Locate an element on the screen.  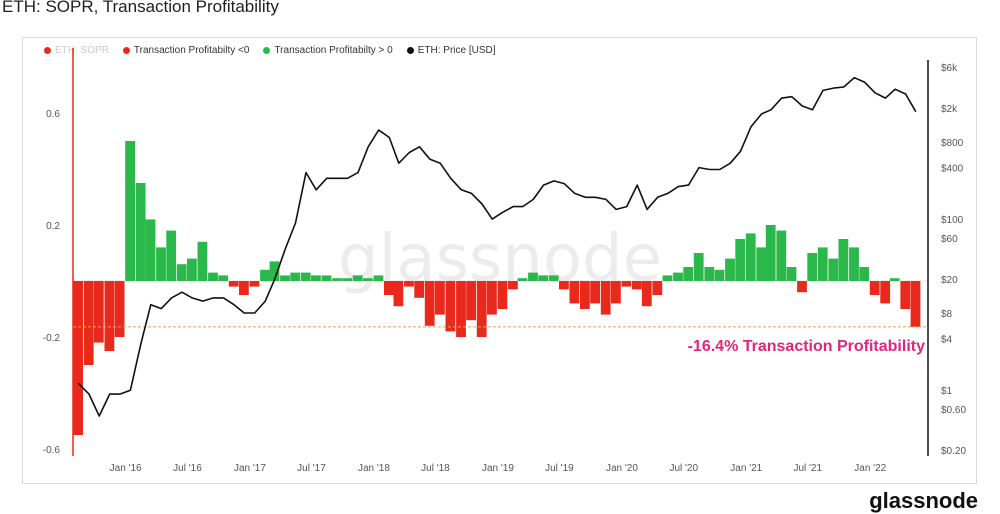
x-tick-label: Jul '17 is located at coordinates (311, 468).